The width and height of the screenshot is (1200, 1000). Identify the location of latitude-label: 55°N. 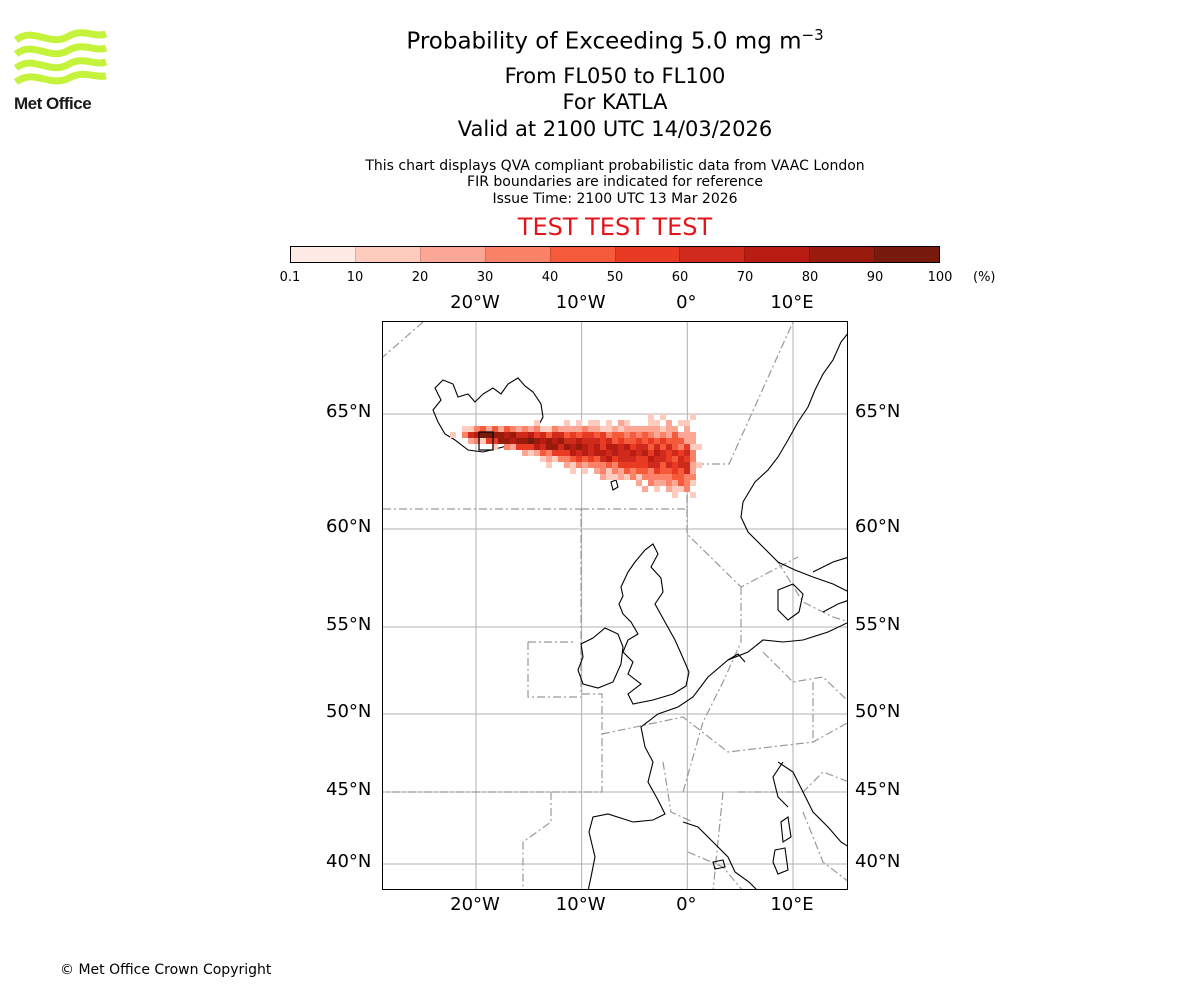
(349, 624).